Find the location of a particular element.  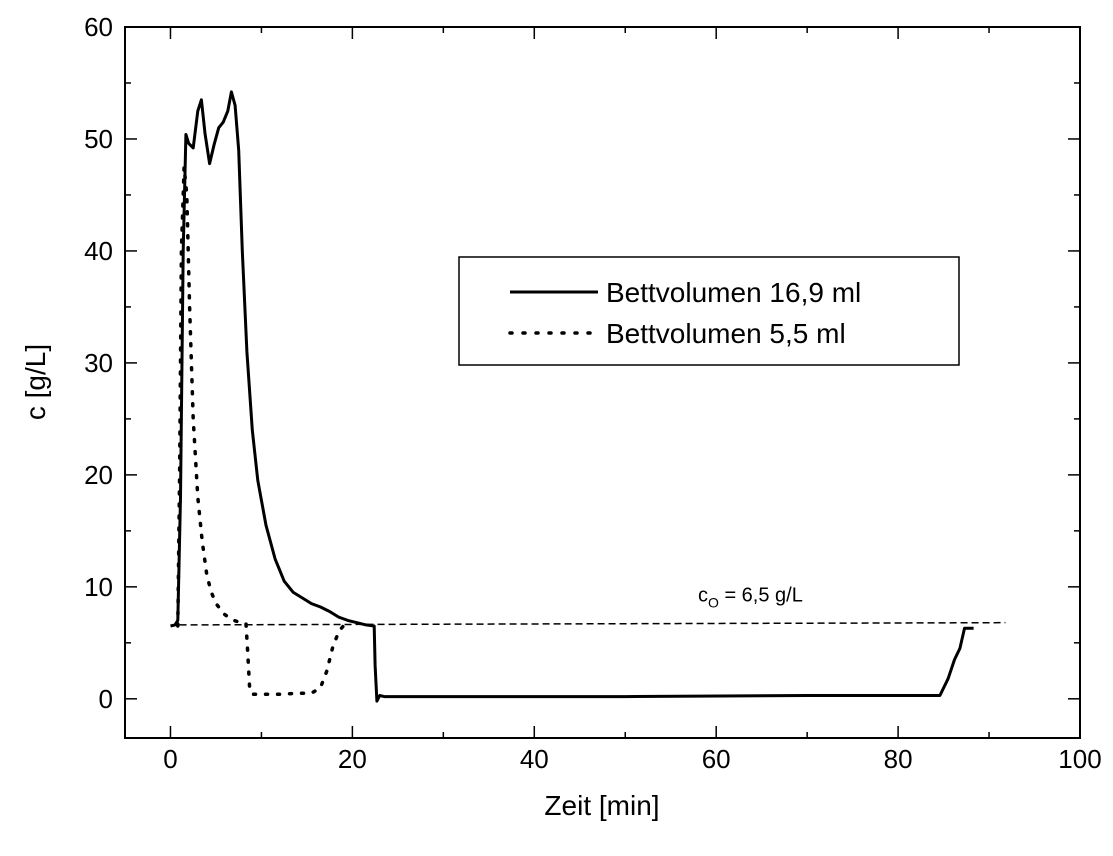

legend-label-series-2: Bettvolumen 5,5 ml is located at coordinates (726, 333).